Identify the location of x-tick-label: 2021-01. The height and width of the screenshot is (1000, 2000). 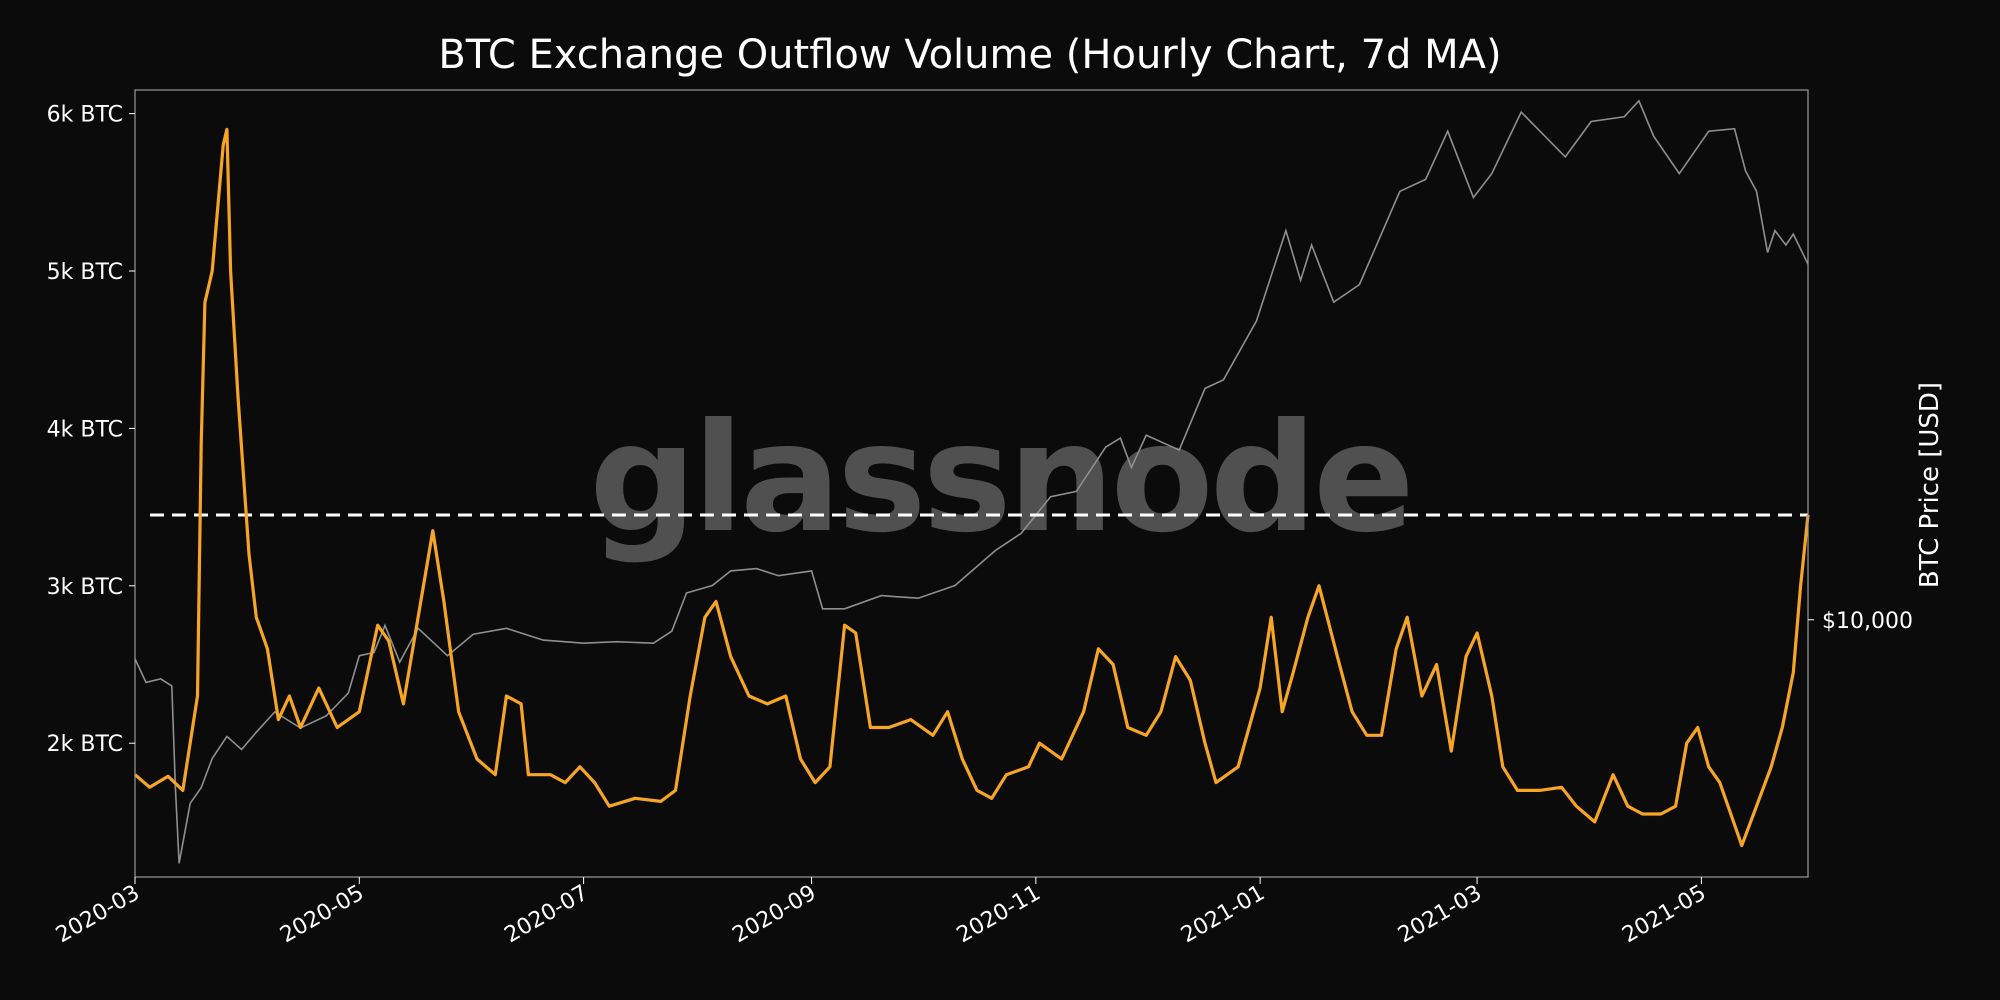
(1223, 915).